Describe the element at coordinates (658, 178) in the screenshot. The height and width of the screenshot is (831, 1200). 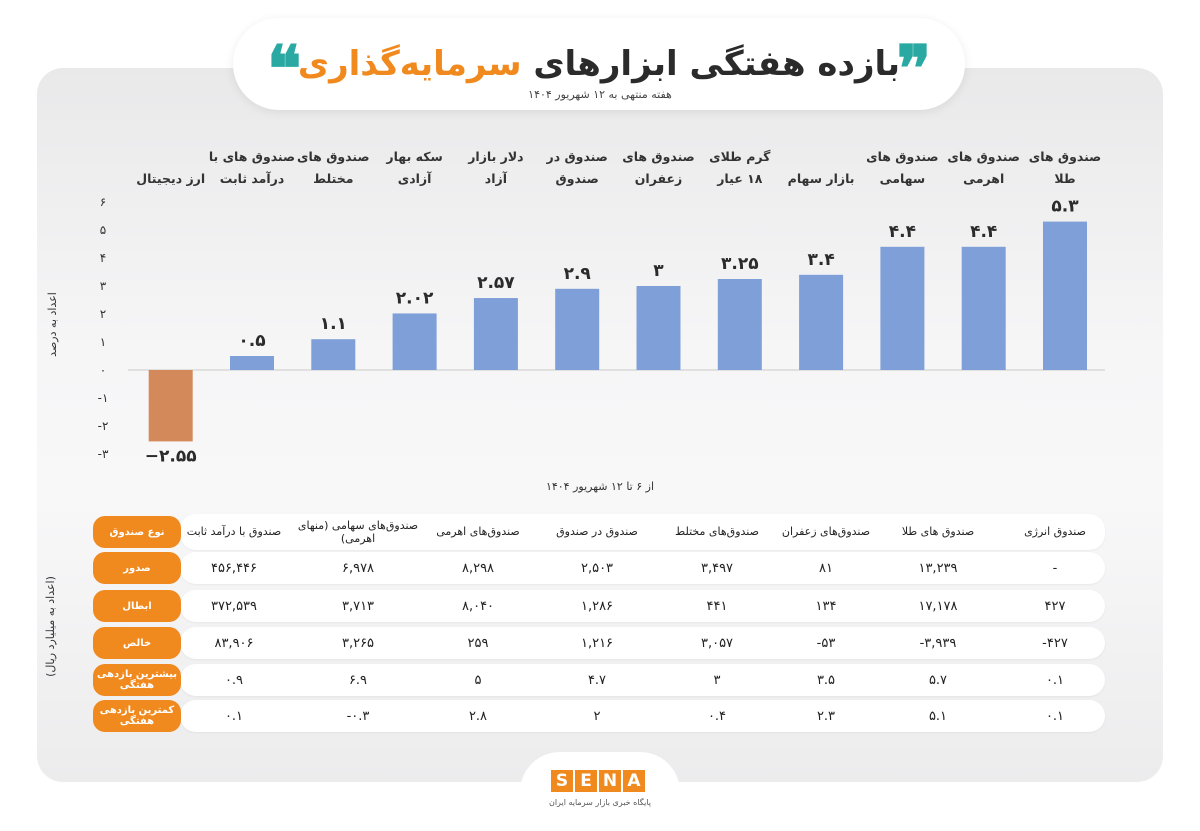
I see `category-label: زعفران` at that location.